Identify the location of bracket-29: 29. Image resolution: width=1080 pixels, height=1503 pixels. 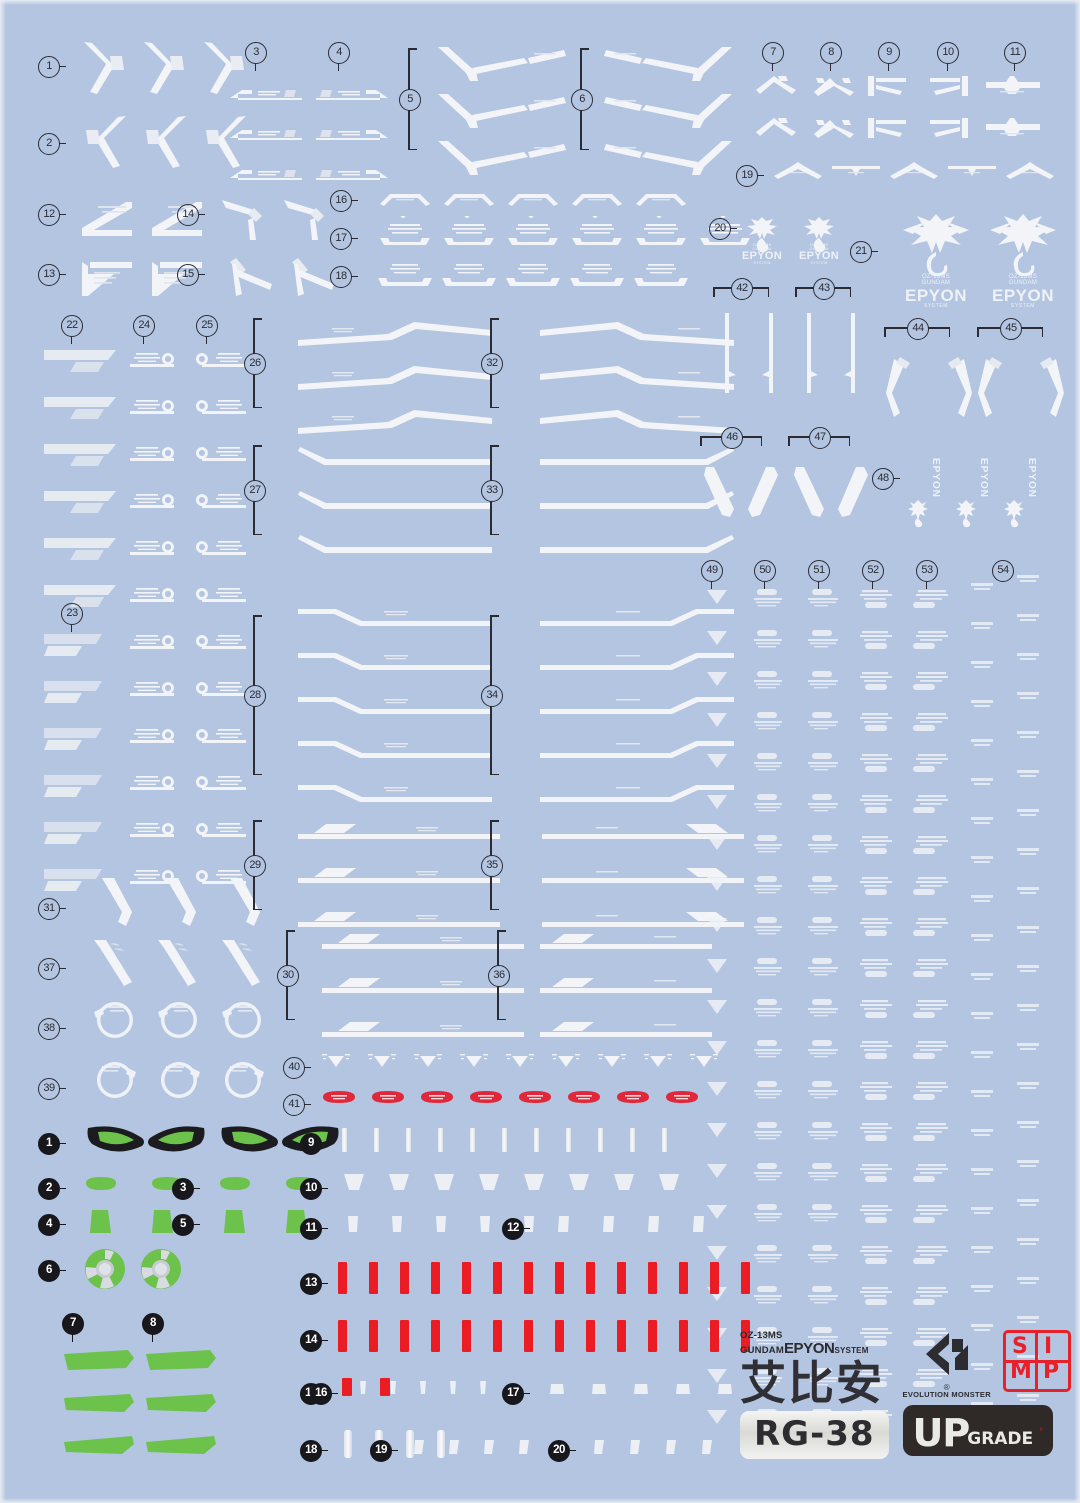
(255, 865).